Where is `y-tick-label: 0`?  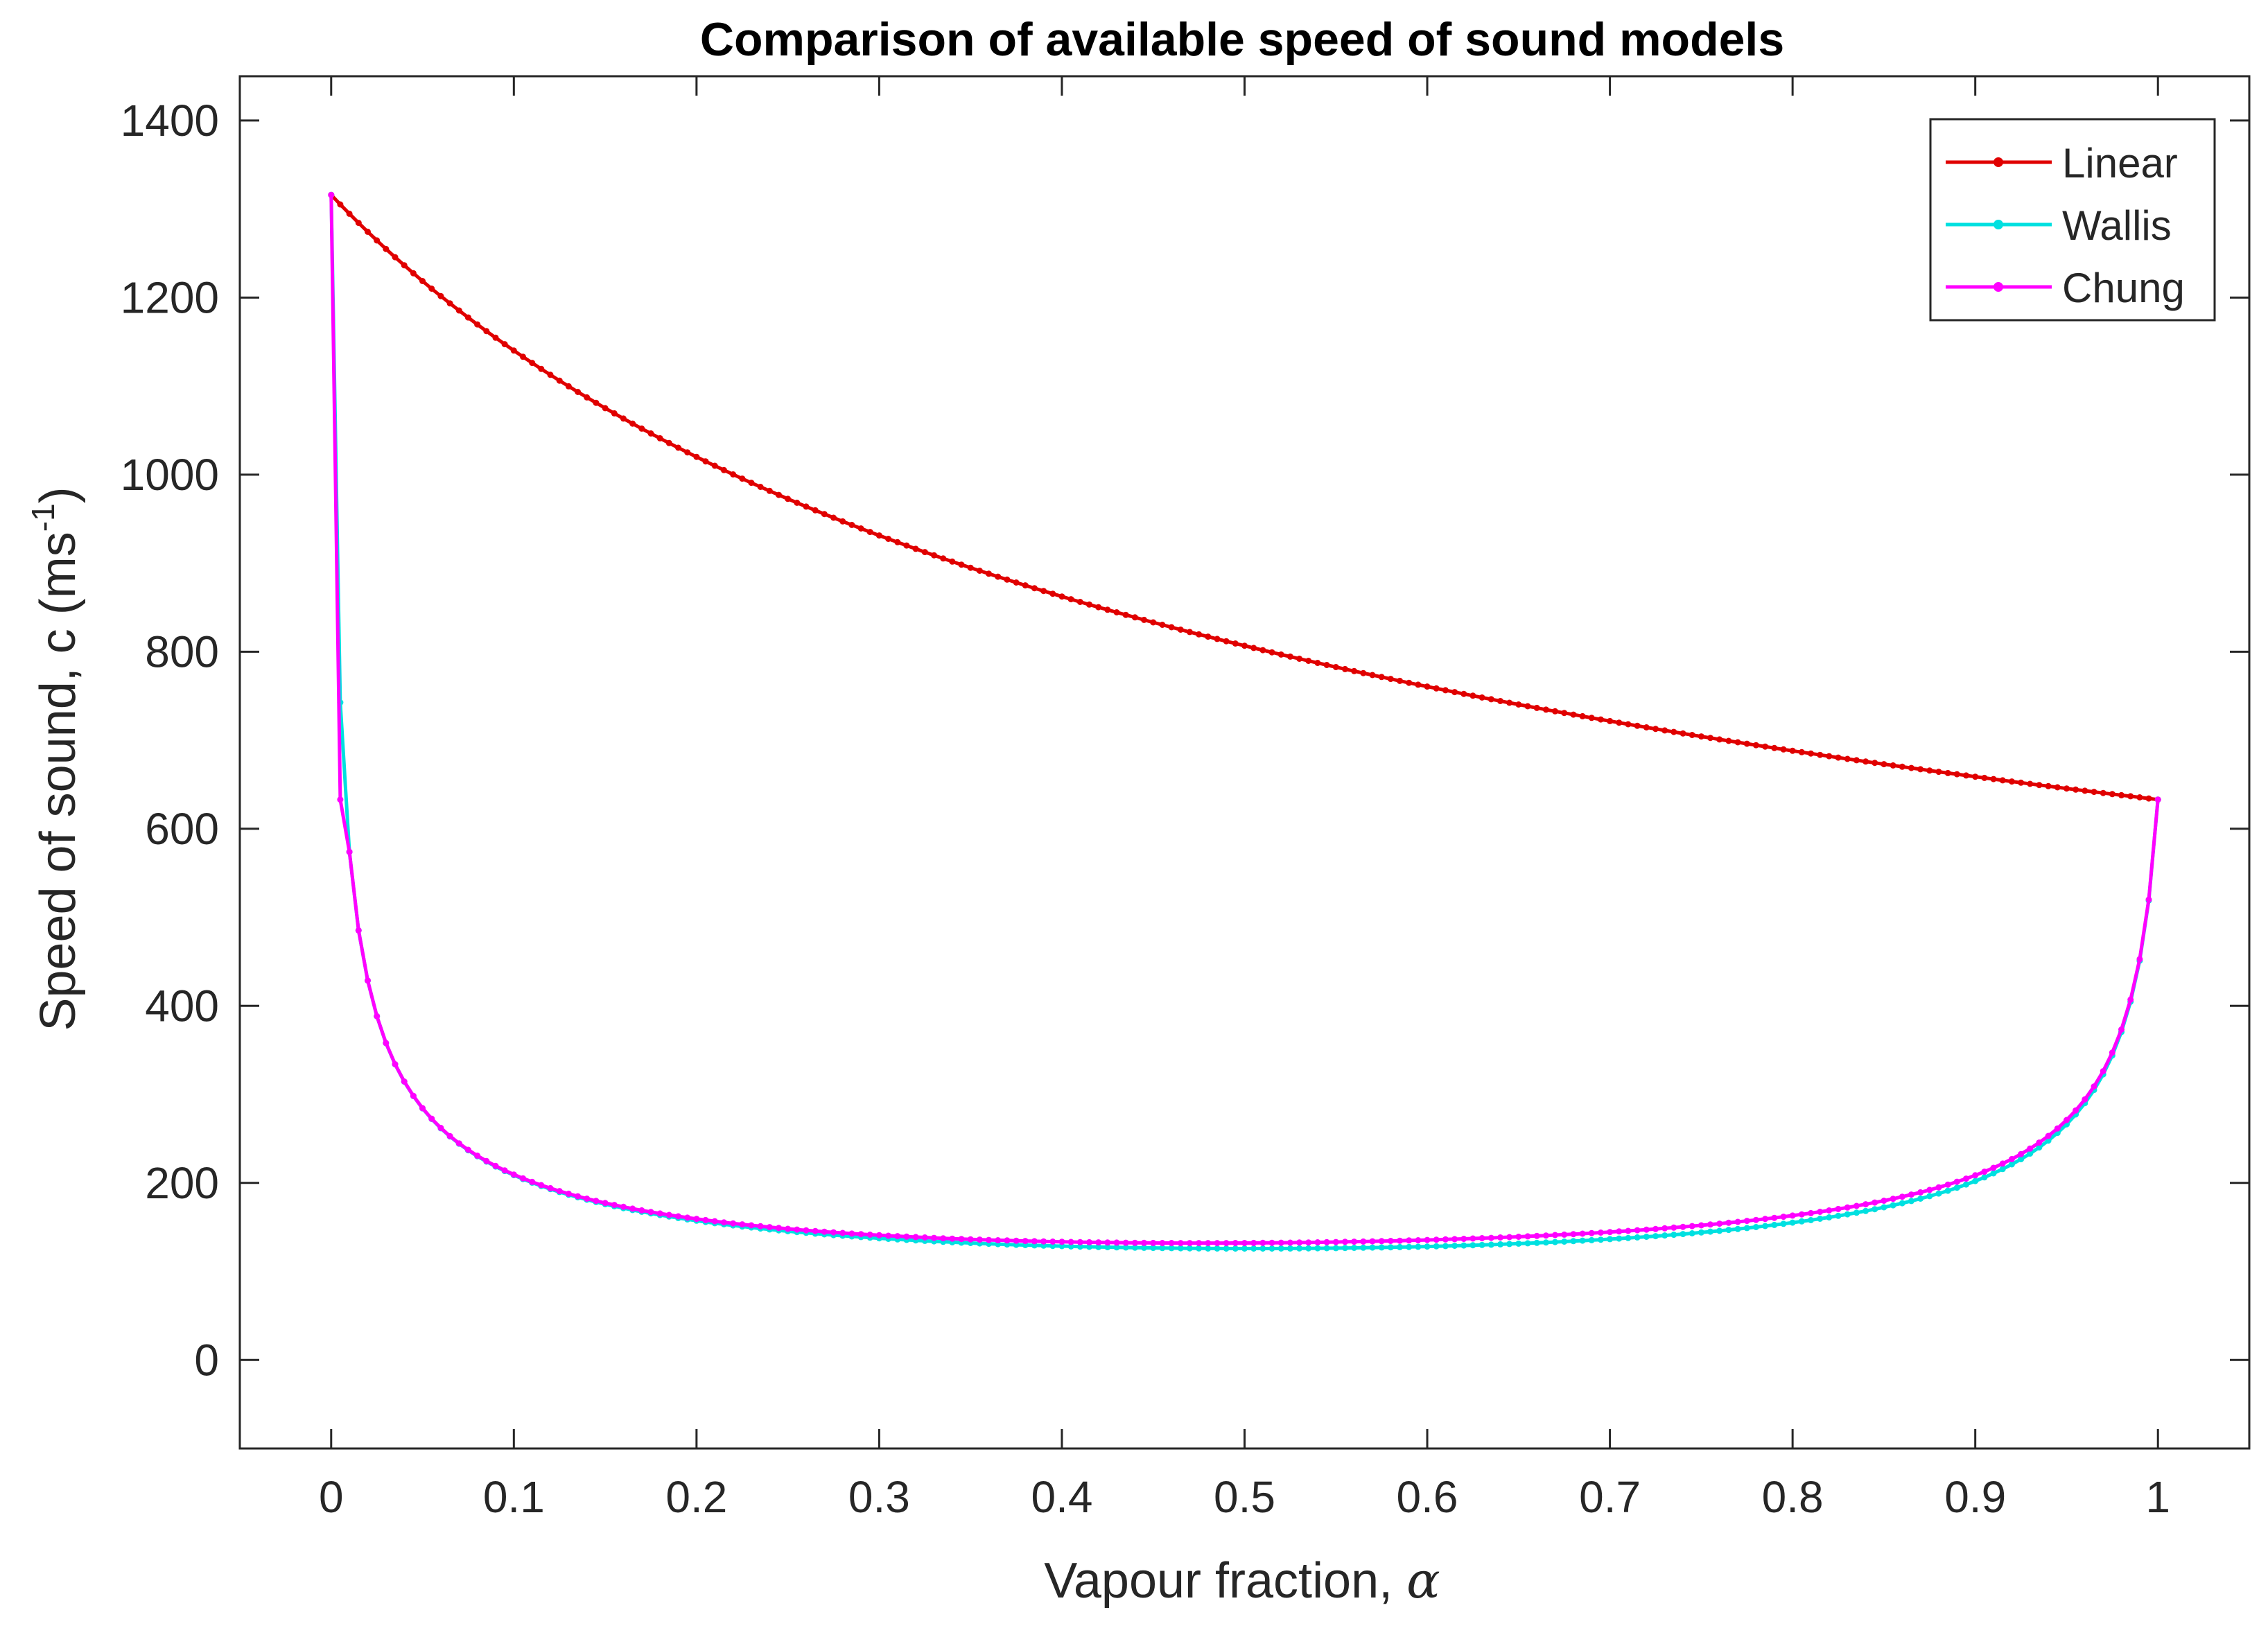
y-tick-label: 0 is located at coordinates (206, 1360).